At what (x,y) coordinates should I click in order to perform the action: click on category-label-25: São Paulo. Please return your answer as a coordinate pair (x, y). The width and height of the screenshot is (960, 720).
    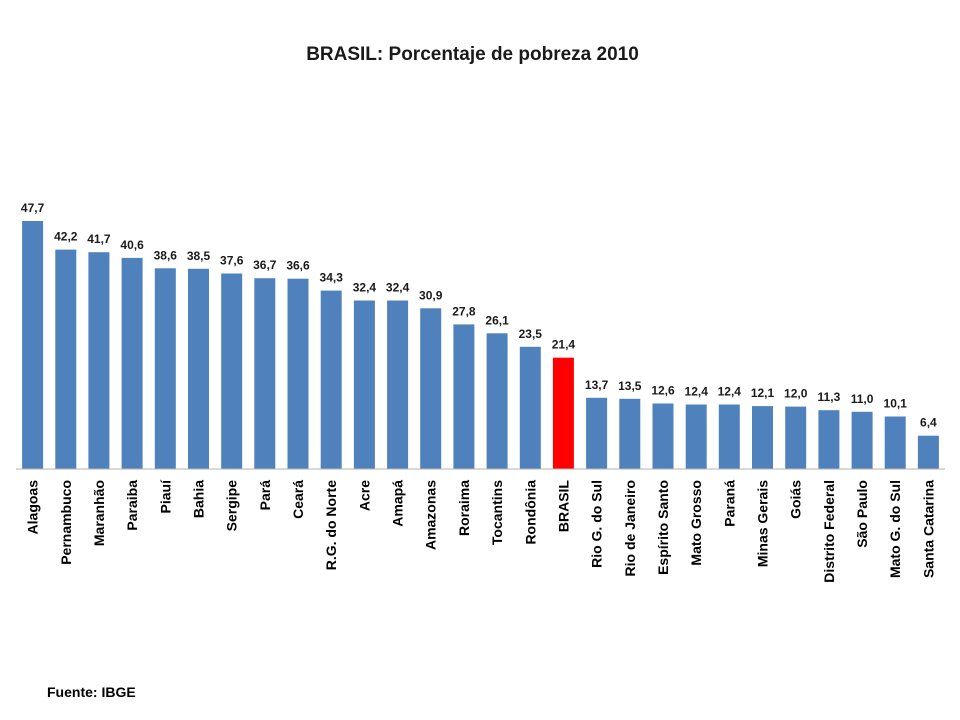
    Looking at the image, I should click on (862, 514).